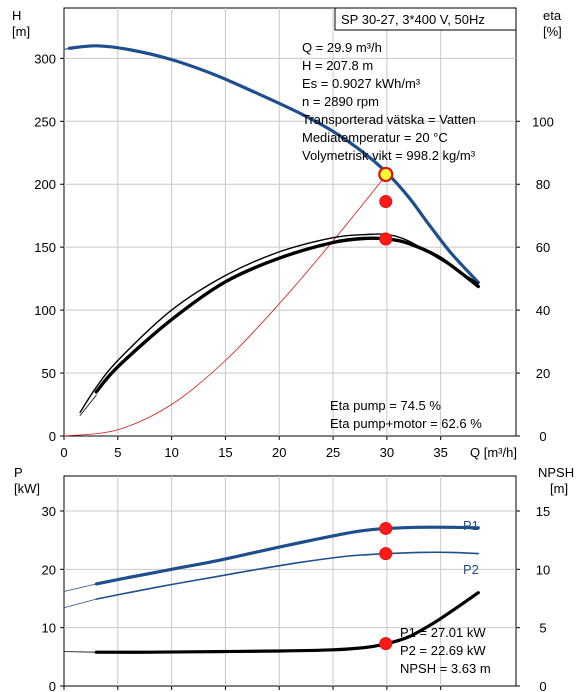 The height and width of the screenshot is (692, 585). I want to click on top-right-axis-label-line1: eta, so click(552, 15).